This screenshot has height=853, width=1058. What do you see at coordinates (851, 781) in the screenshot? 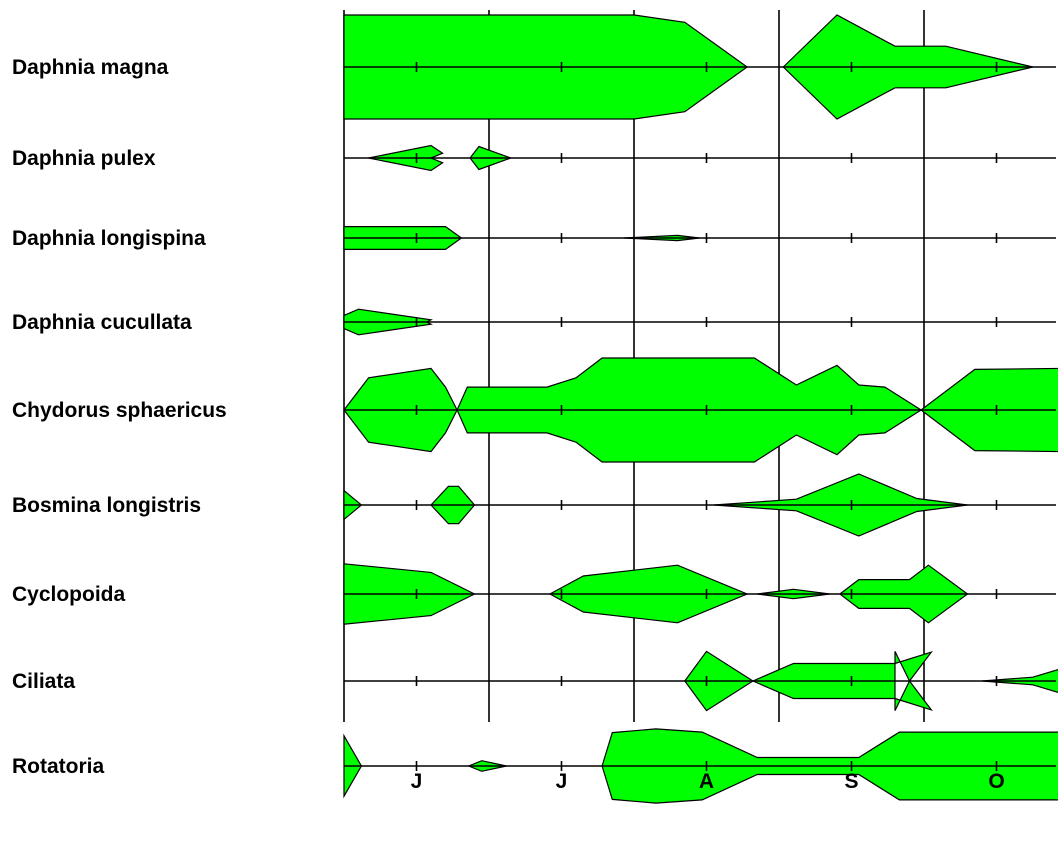
I see `month-label: S` at bounding box center [851, 781].